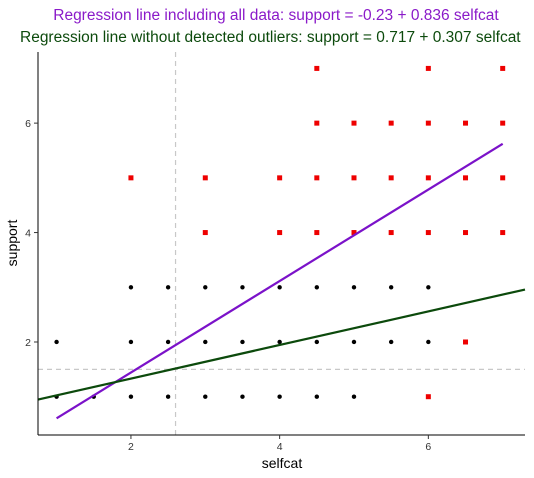 This screenshot has height=478, width=534. I want to click on y-axis-label: support, so click(12, 243).